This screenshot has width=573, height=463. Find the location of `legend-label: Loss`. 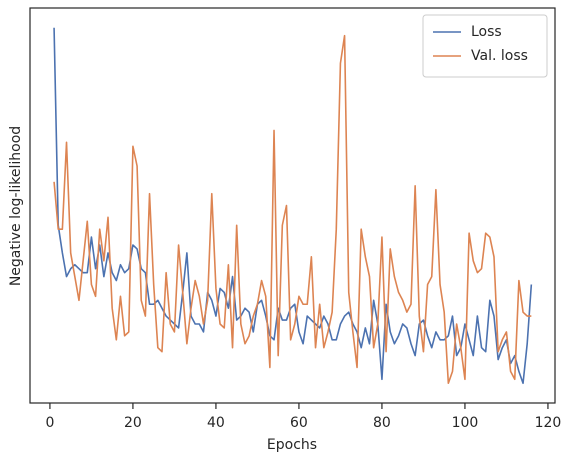

legend-label: Loss is located at coordinates (486, 32).